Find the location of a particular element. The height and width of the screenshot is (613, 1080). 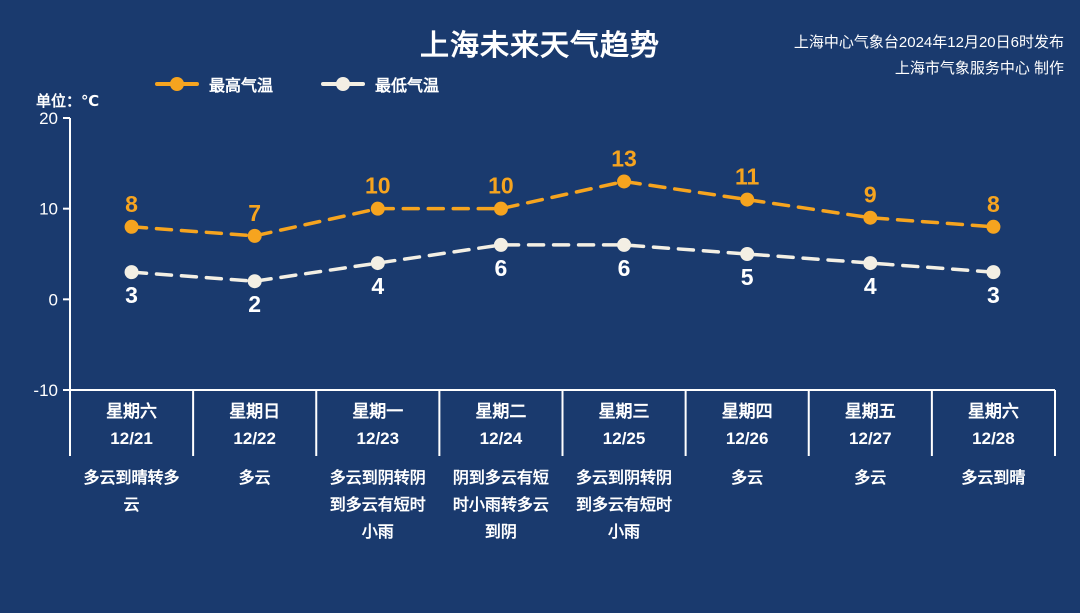

weekday-label: 星期日 is located at coordinates (255, 411).